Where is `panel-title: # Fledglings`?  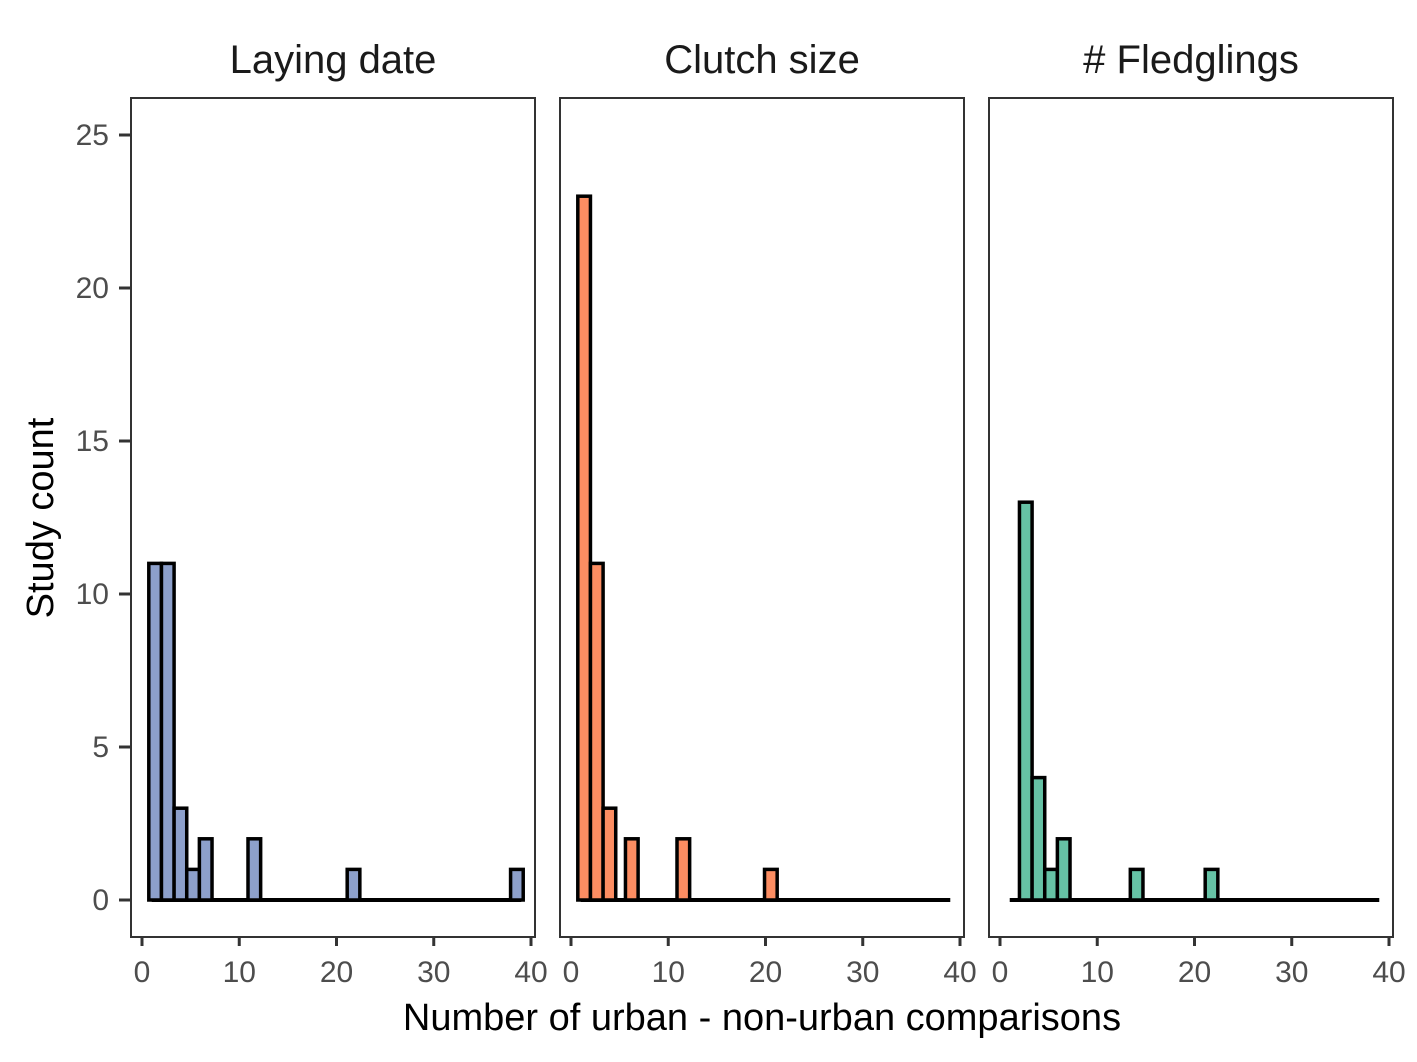
panel-title: # Fledglings is located at coordinates (1191, 60).